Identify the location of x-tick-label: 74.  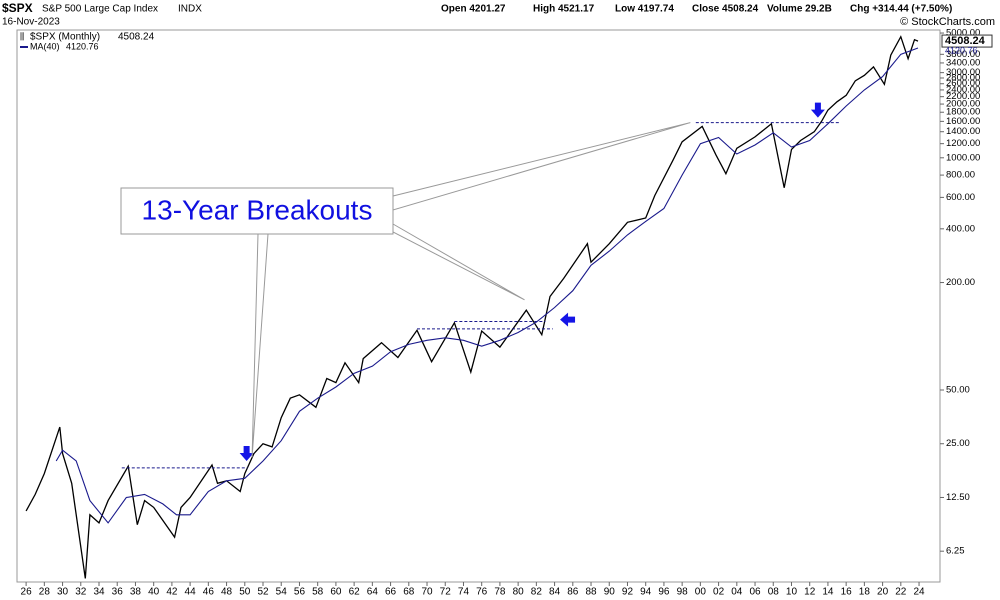
(464, 592).